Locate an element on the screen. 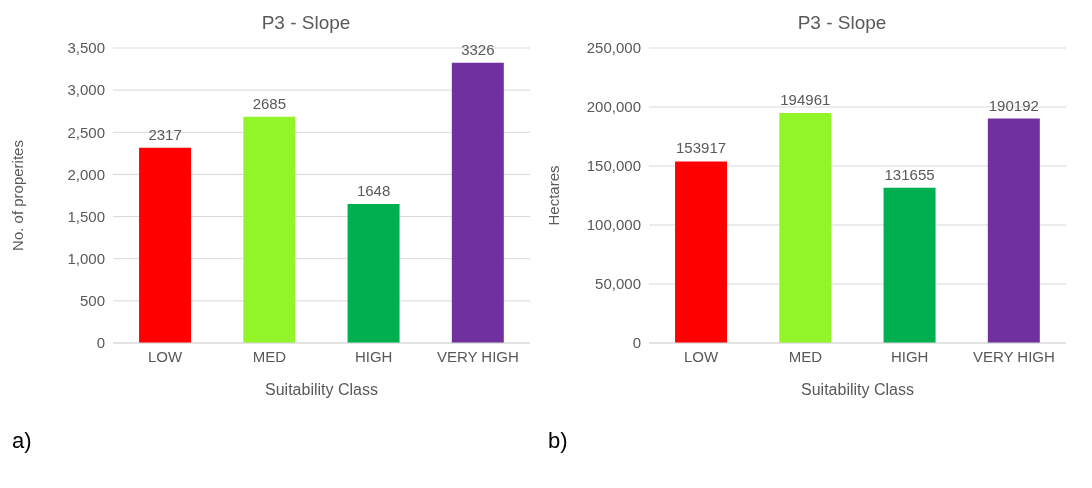 The width and height of the screenshot is (1092, 488). text: a) is located at coordinates (22, 441).